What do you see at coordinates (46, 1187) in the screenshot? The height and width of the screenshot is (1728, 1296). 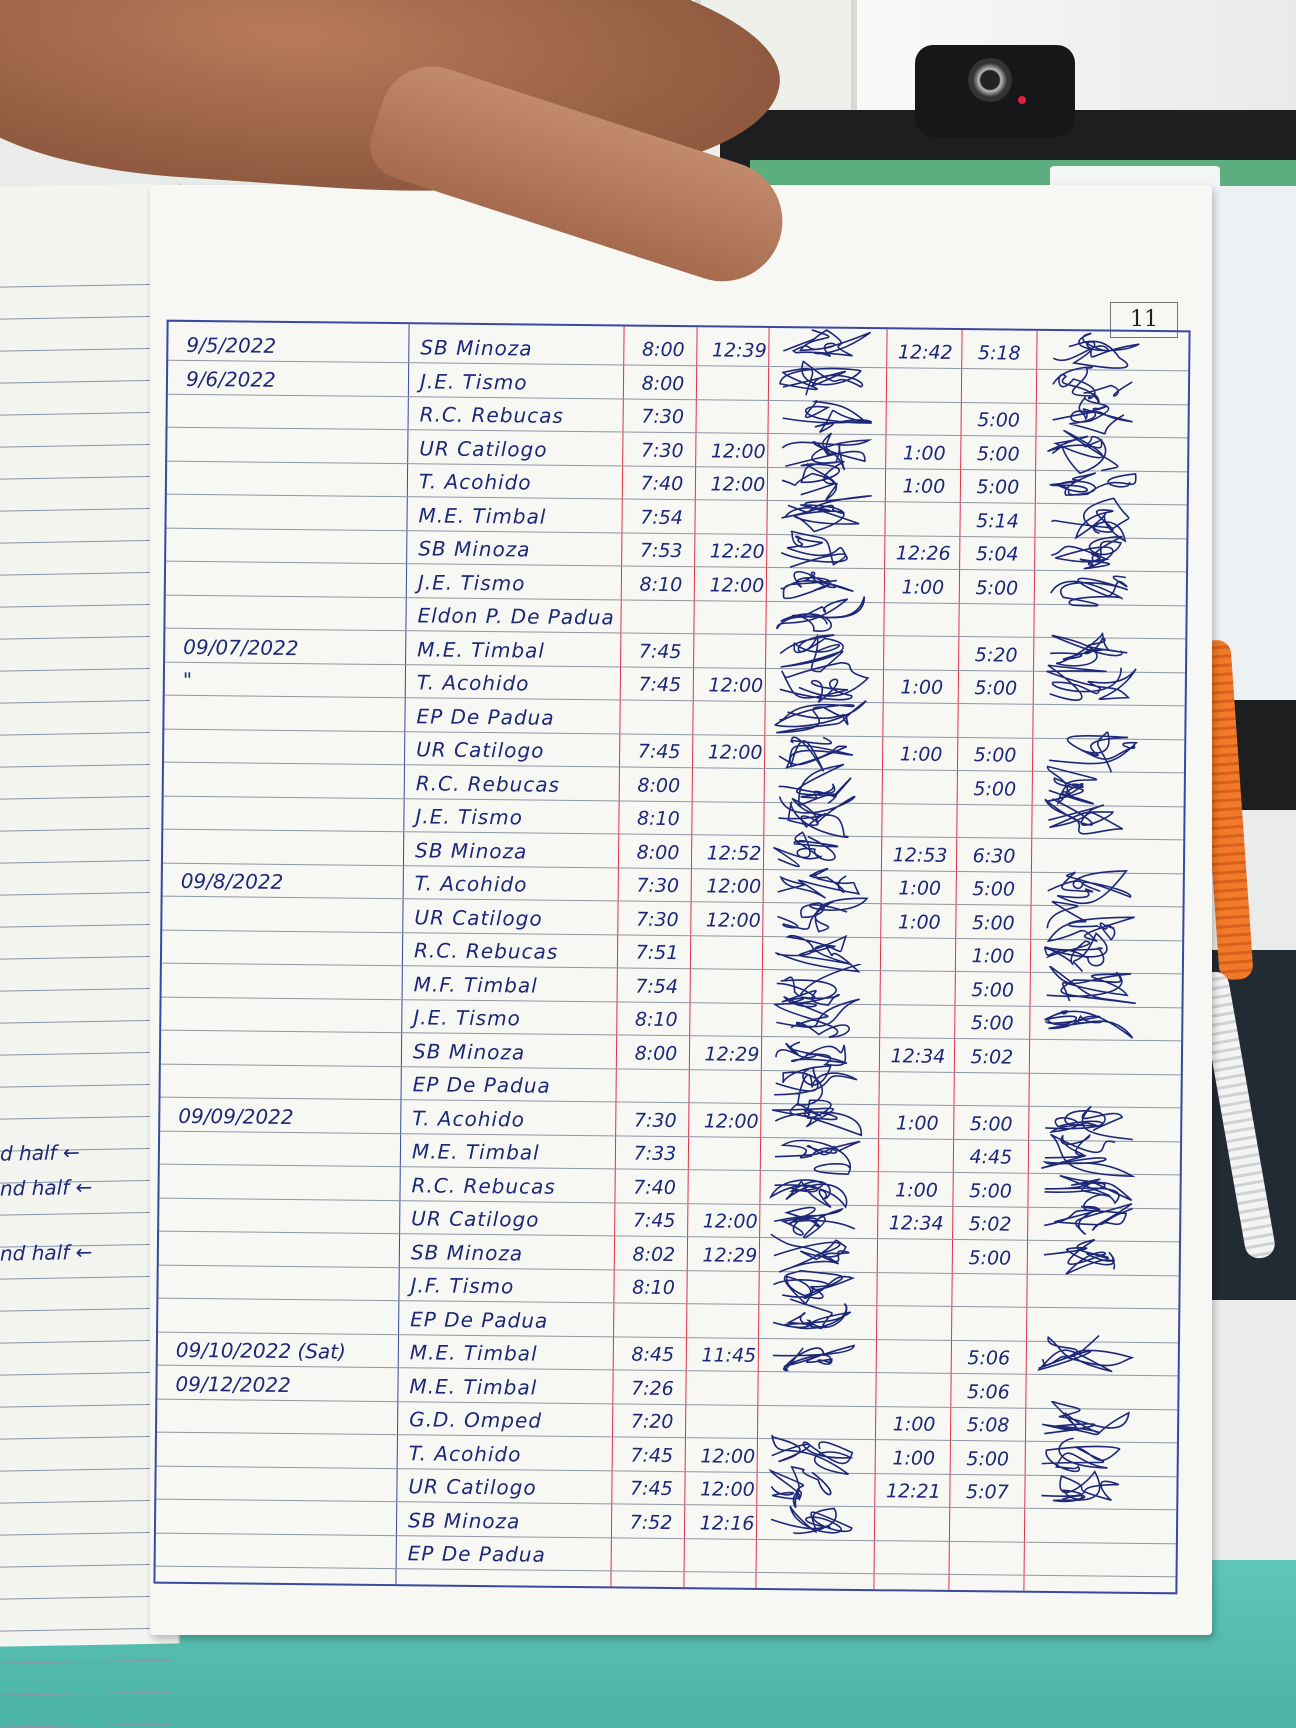 I see `left-note: nd half ←` at bounding box center [46, 1187].